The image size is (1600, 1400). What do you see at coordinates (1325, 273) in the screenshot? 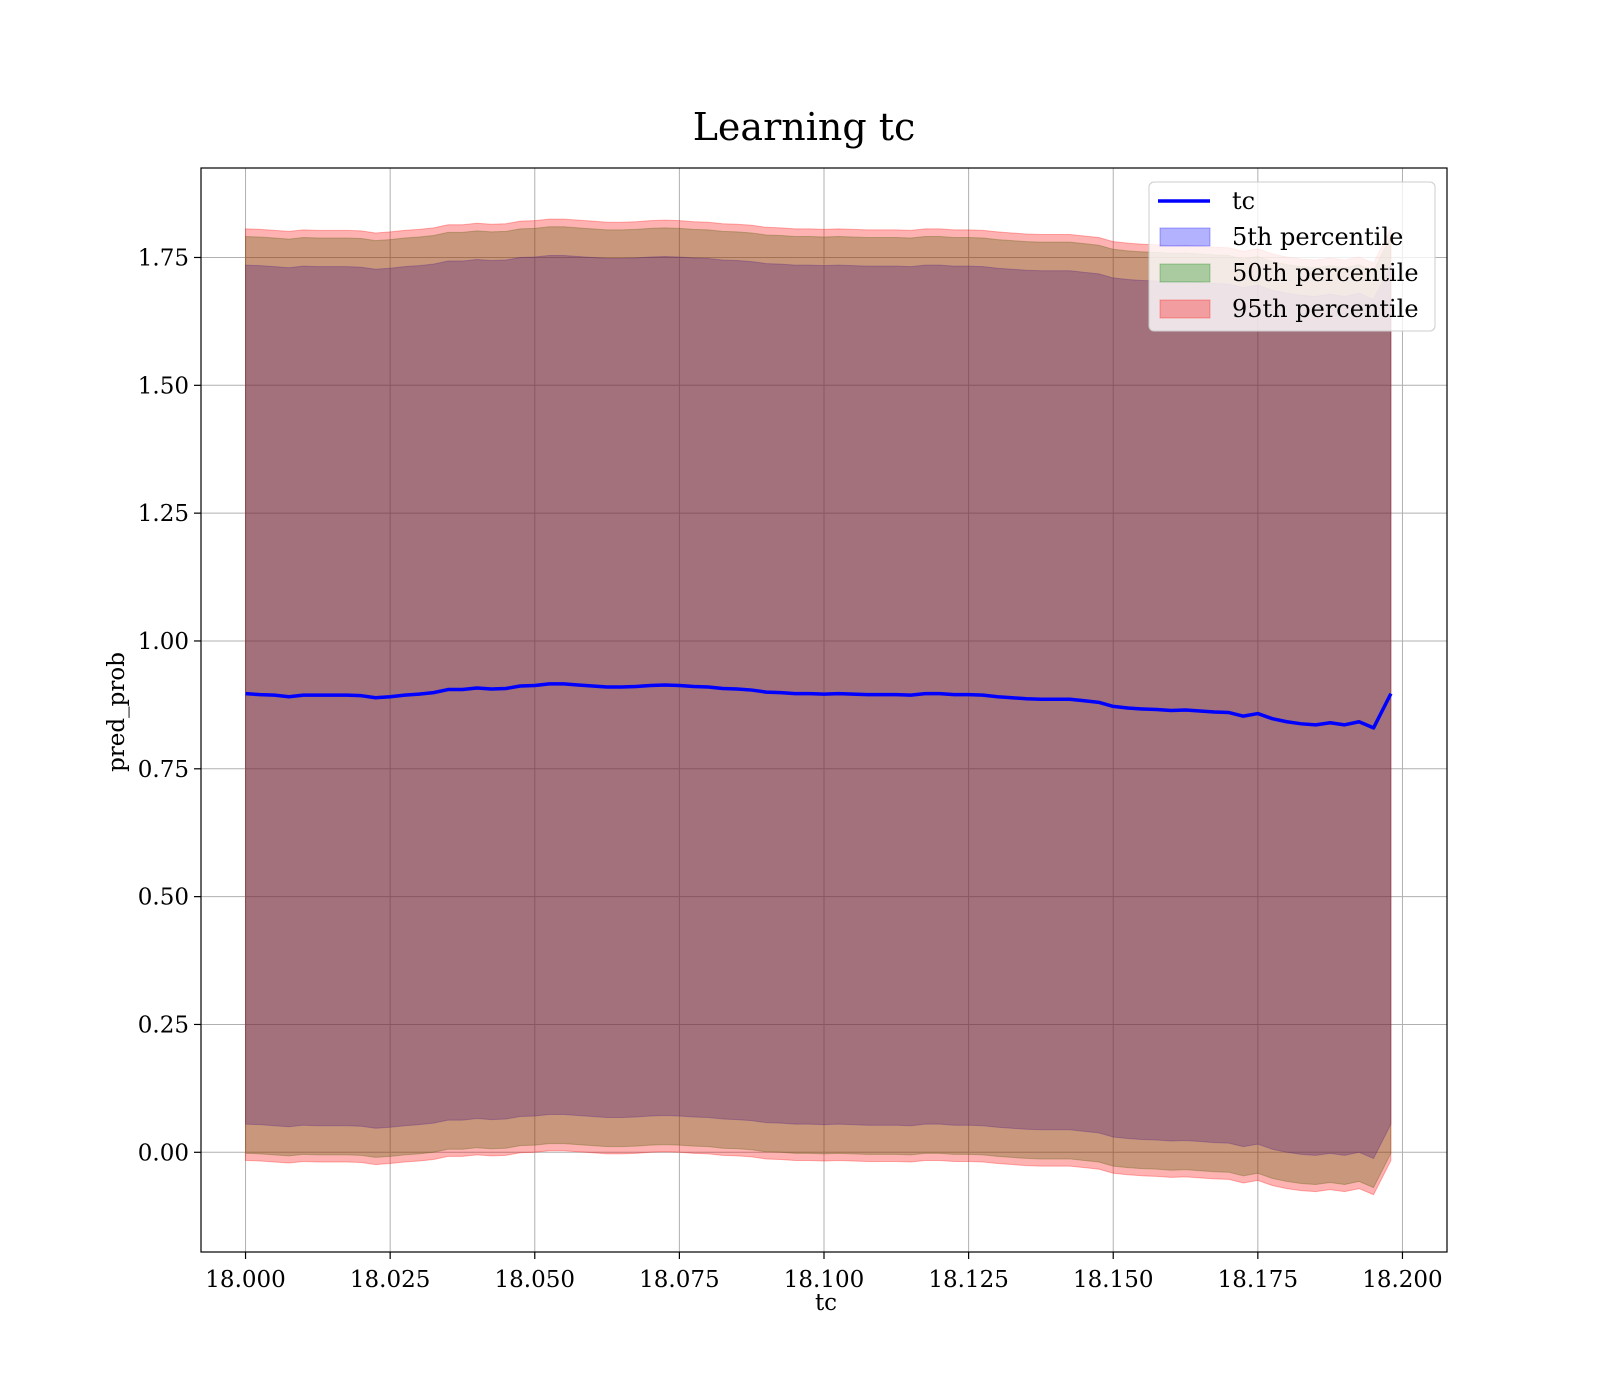
I see `legend-label: 50th percentile` at bounding box center [1325, 273].